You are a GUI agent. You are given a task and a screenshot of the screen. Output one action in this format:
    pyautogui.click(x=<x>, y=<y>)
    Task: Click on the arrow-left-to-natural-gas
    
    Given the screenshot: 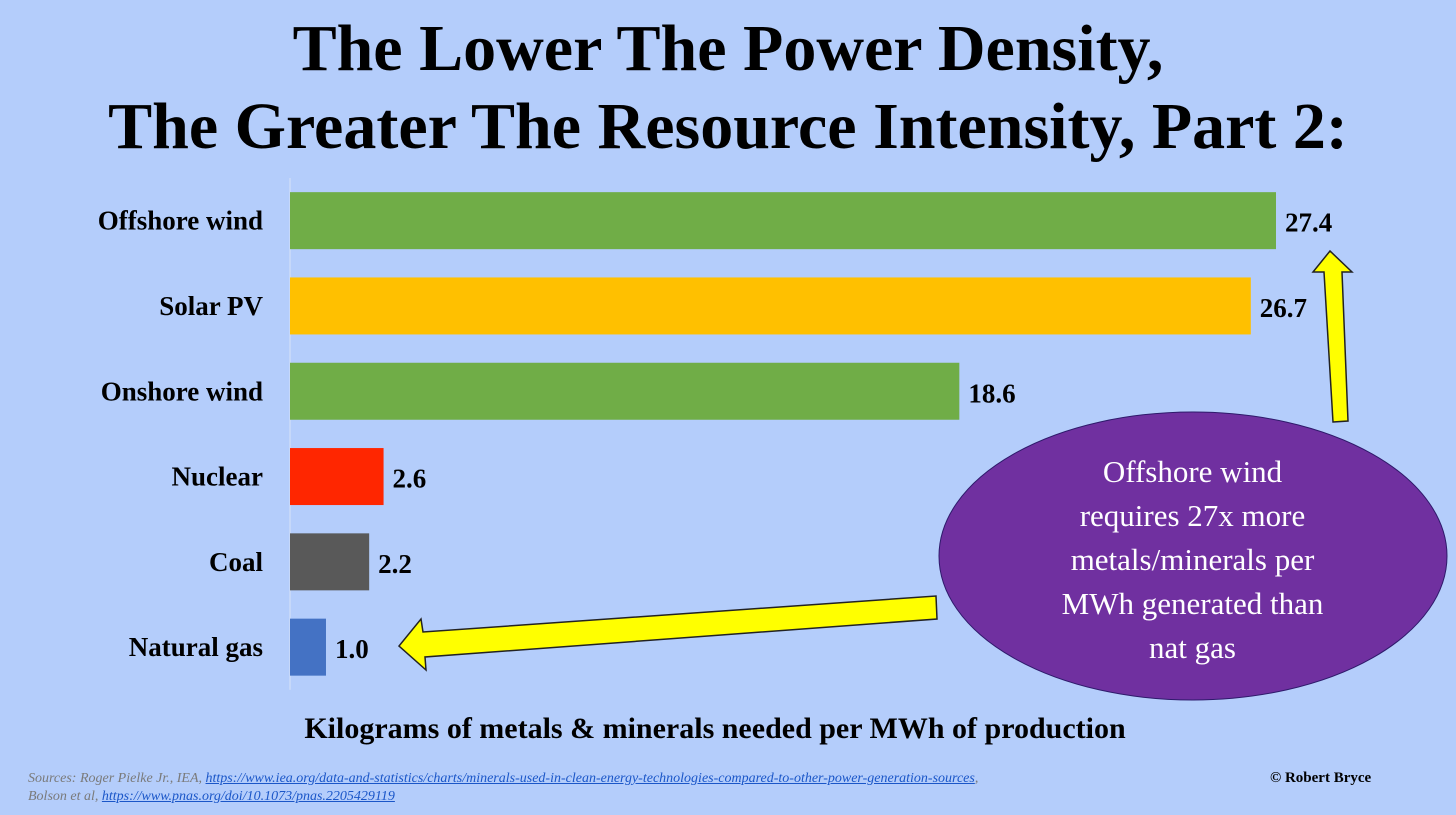 What is the action you would take?
    pyautogui.click(x=667, y=633)
    